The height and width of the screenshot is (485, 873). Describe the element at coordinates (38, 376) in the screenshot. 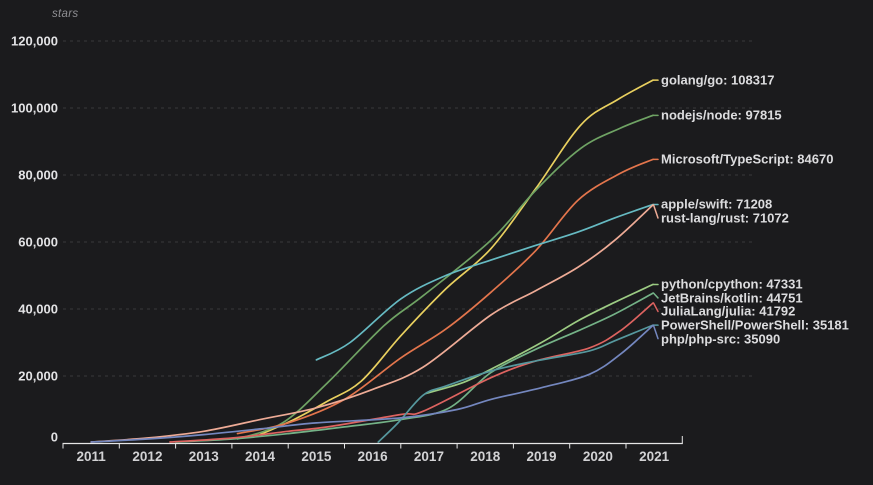

I see `y-tick-label-20000: 20,000` at that location.